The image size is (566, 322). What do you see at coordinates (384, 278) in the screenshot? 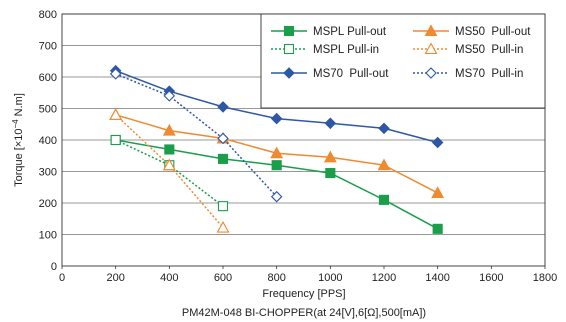
I see `x-tick-label: 1200` at bounding box center [384, 278].